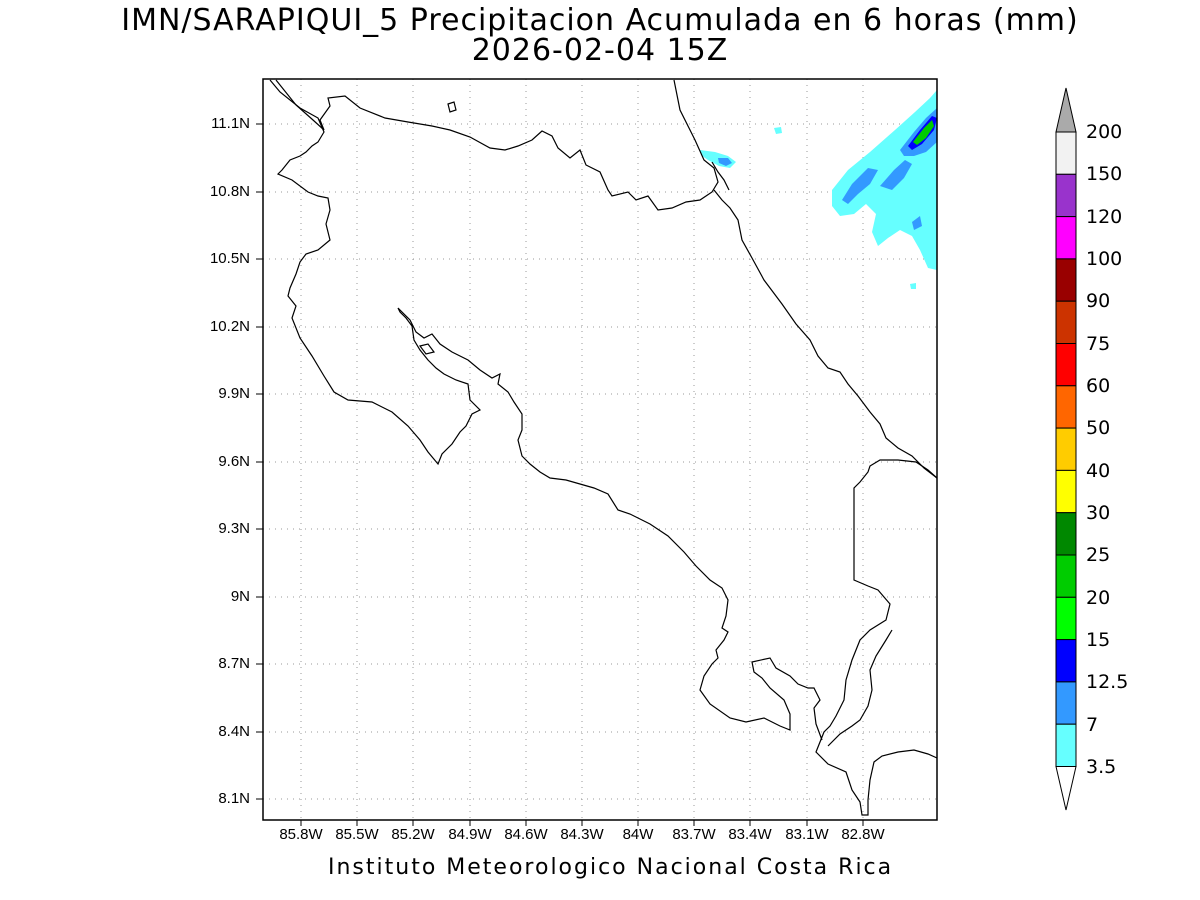  What do you see at coordinates (1098, 344) in the screenshot?
I see `colorbar-label: 75` at bounding box center [1098, 344].